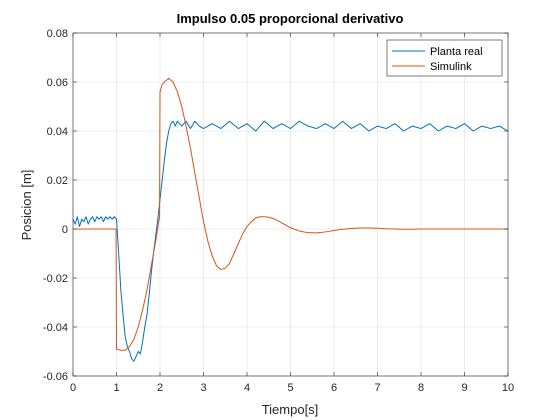 Image resolution: width=560 pixels, height=420 pixels. I want to click on y-tick-label: -0.04, so click(55, 328).